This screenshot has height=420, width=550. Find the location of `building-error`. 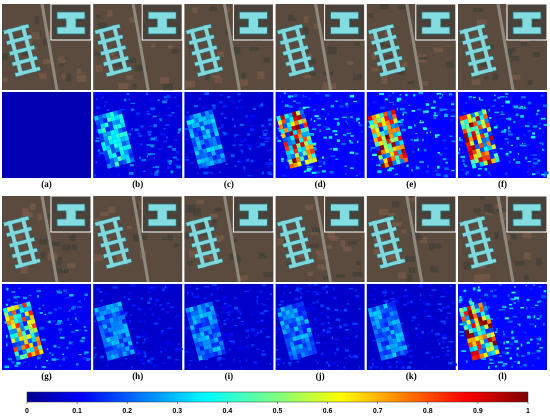

building-error is located at coordinates (23, 331).